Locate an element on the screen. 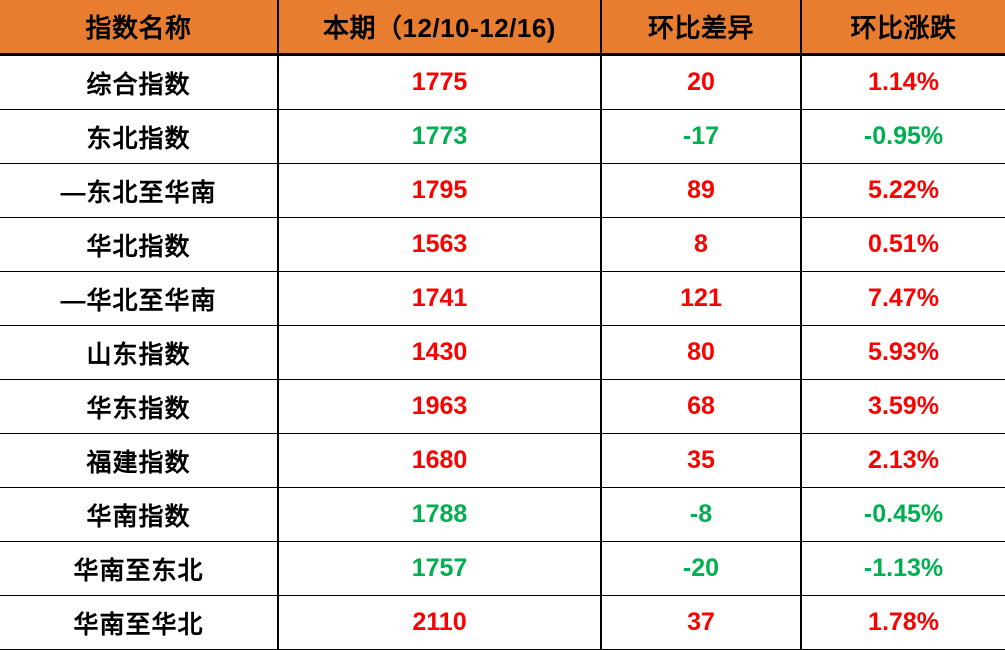  table-row: 华南至华北 2110 37 1.78% is located at coordinates (502, 622).